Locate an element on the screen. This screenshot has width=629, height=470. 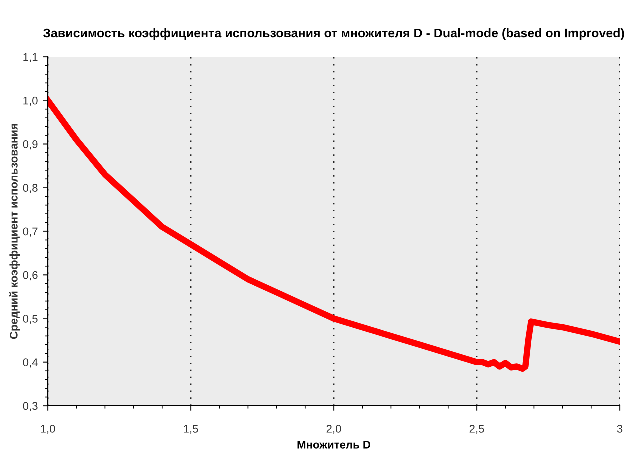
x-tick-label: 2,5 is located at coordinates (477, 429).